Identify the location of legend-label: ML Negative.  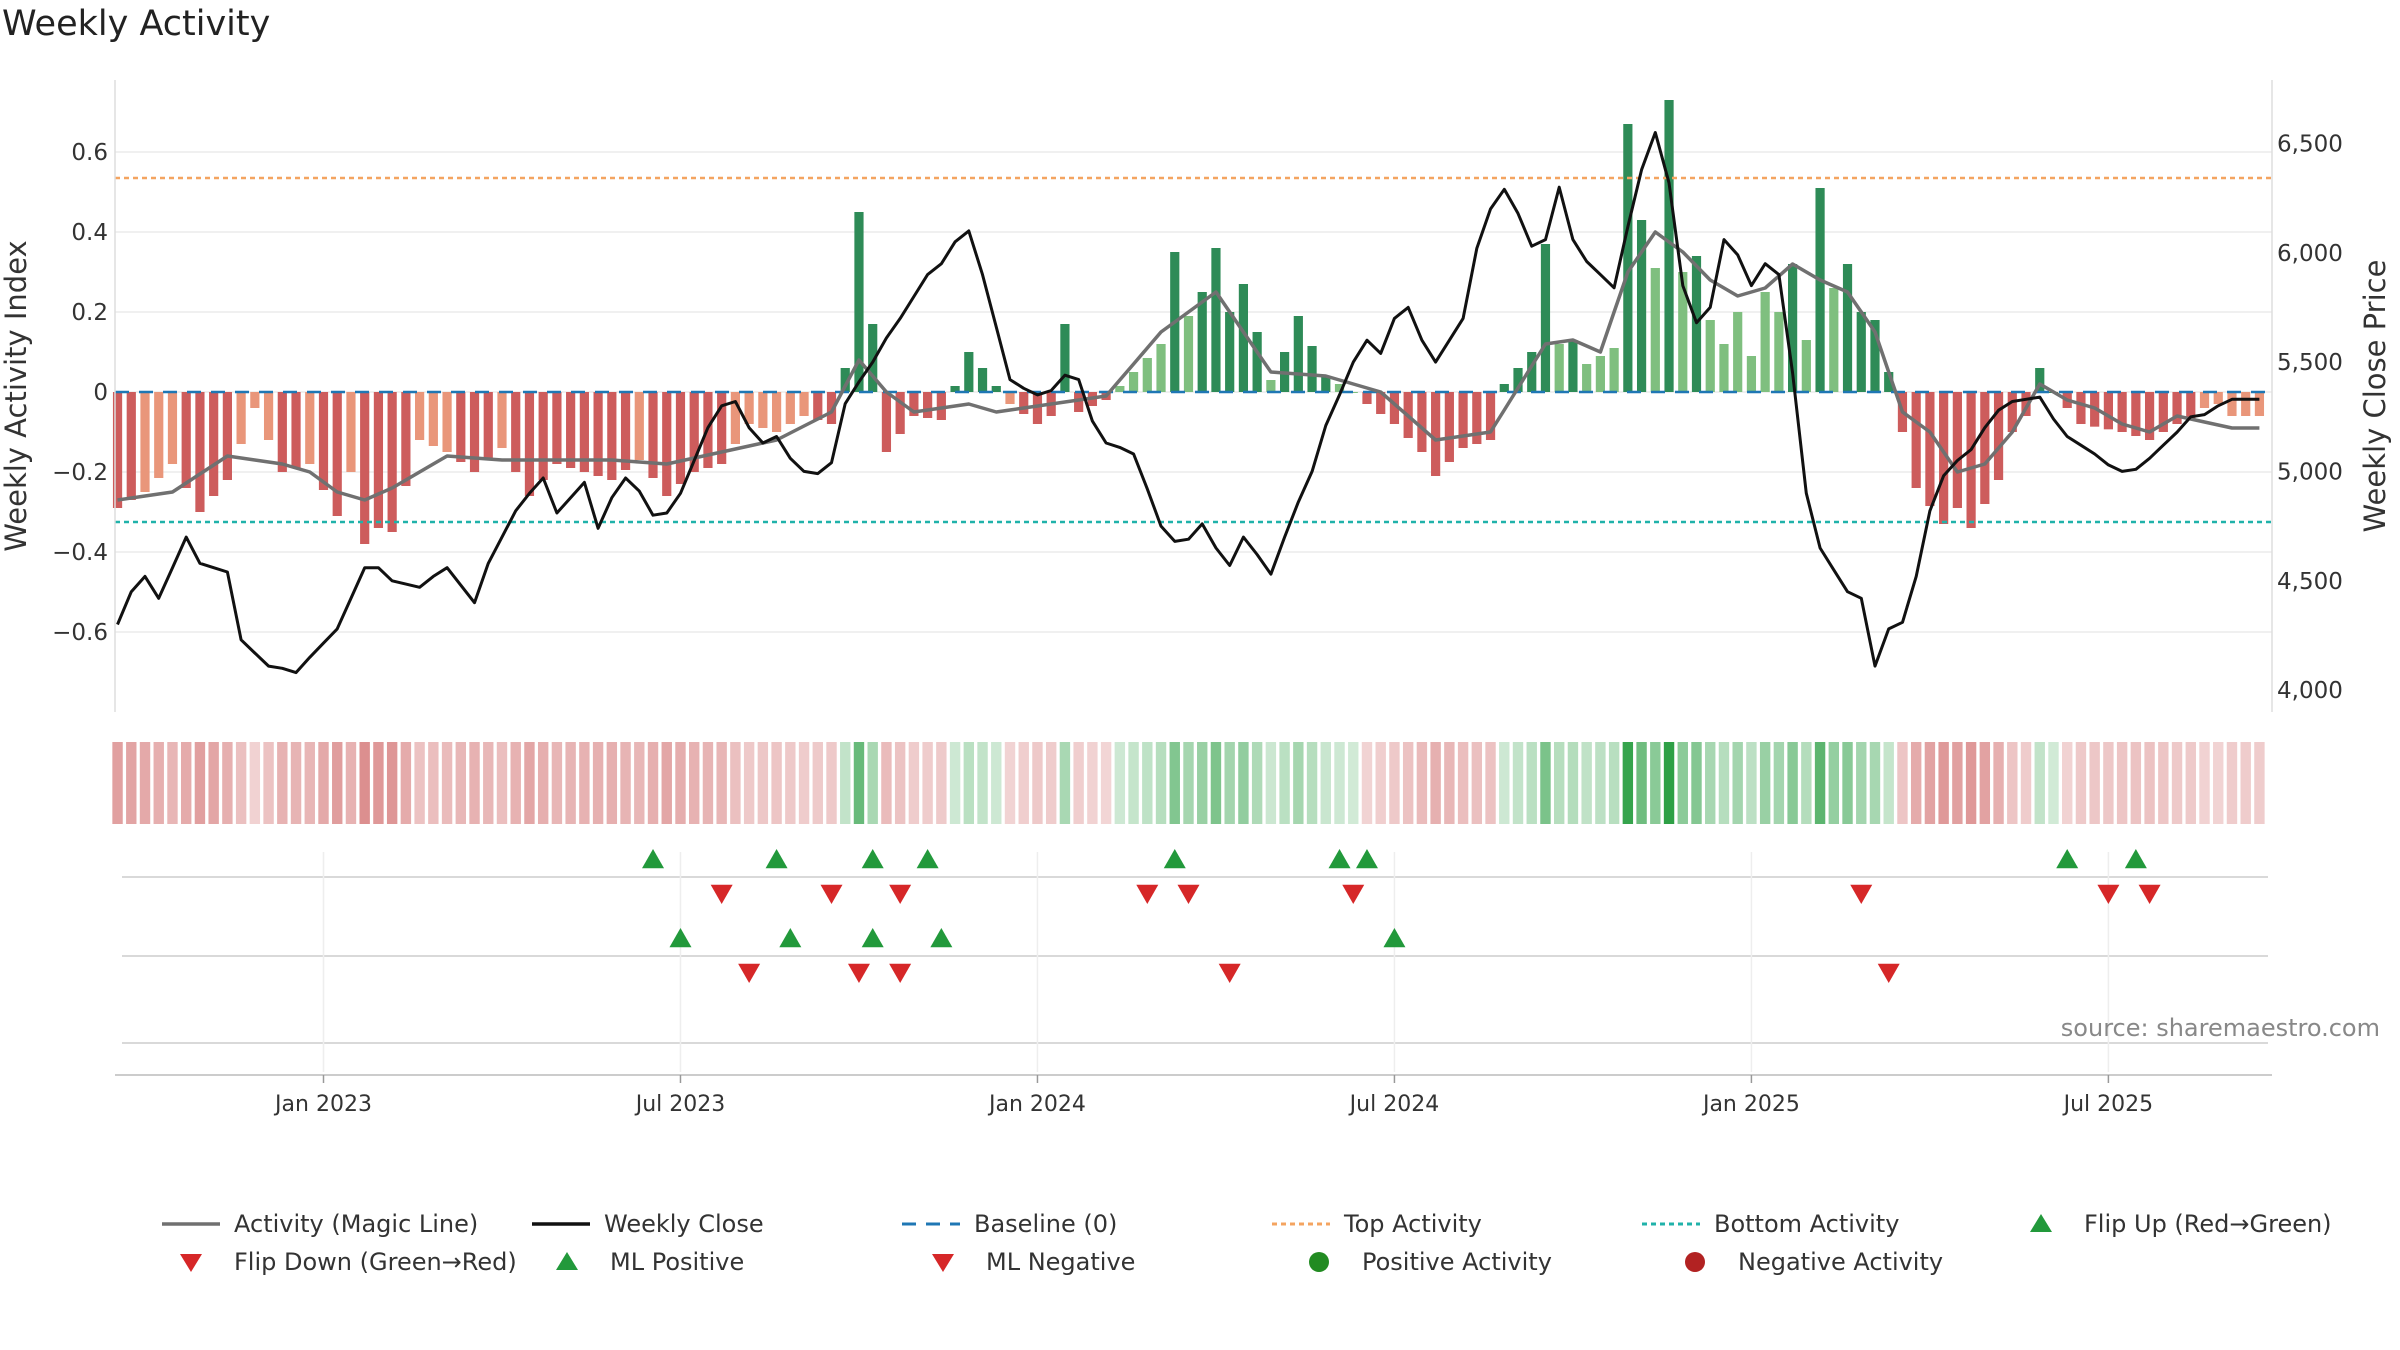
(1061, 1262).